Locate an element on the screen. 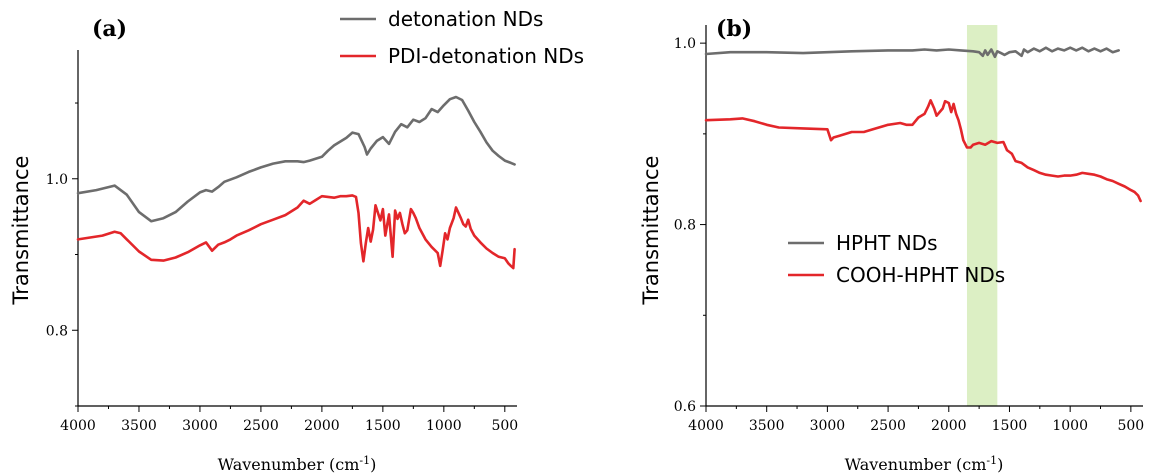 The width and height of the screenshot is (1149, 475). legend-label: detonation NDs is located at coordinates (465, 19).